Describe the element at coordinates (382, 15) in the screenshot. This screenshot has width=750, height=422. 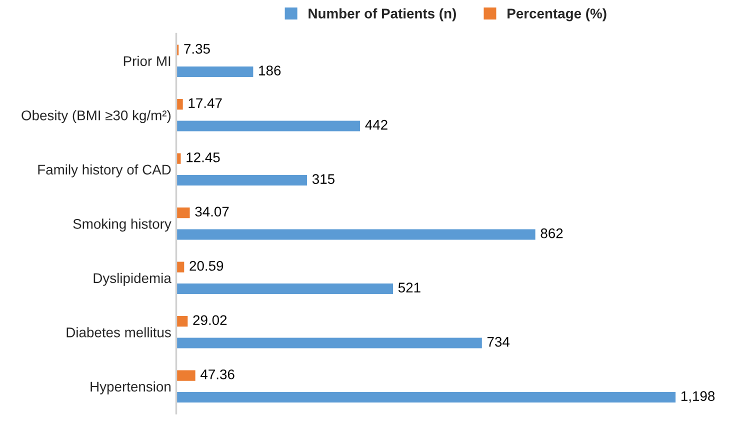
I see `legend-label: Number of Patients (n)` at that location.